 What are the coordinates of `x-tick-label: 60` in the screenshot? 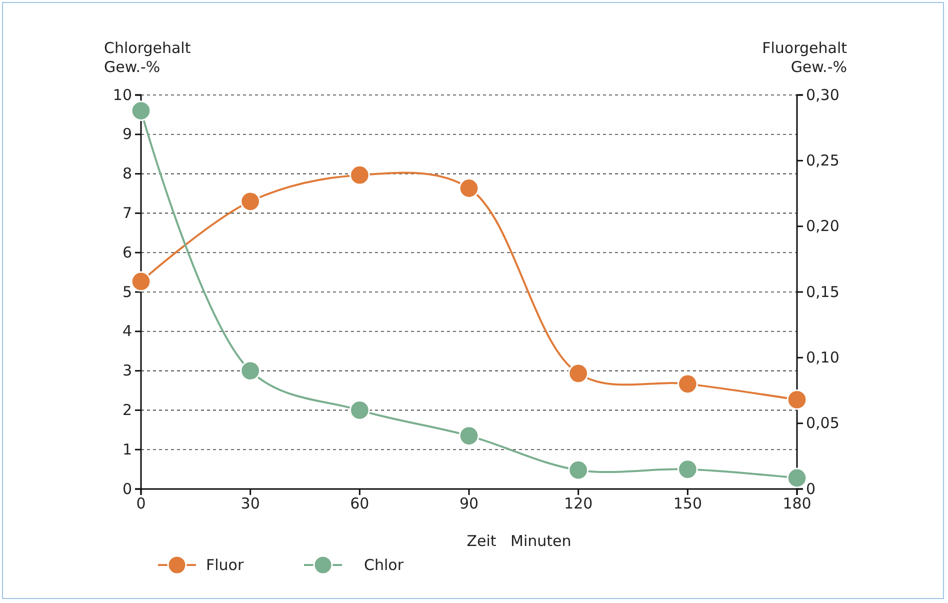 It's located at (360, 503).